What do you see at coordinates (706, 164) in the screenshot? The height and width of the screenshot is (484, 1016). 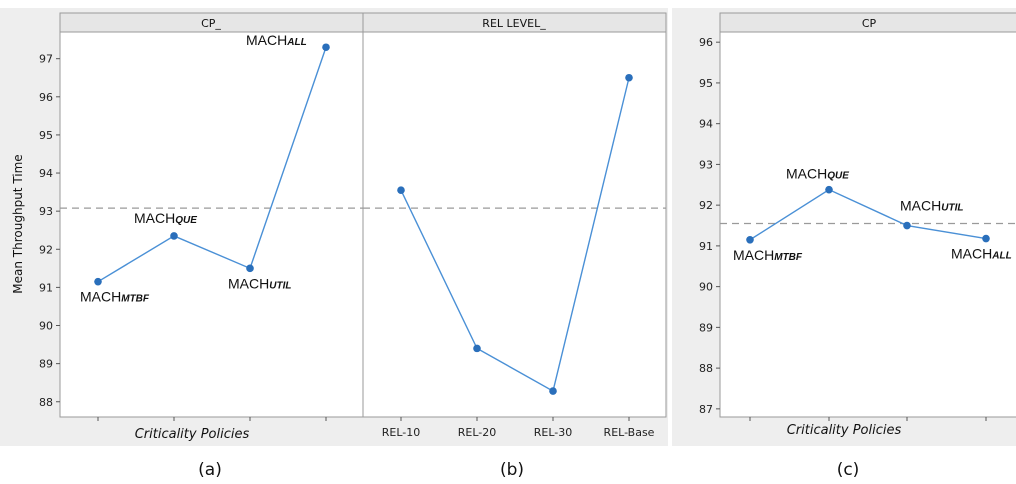 I see `panel-c-y-tick-label-93: 93` at bounding box center [706, 164].